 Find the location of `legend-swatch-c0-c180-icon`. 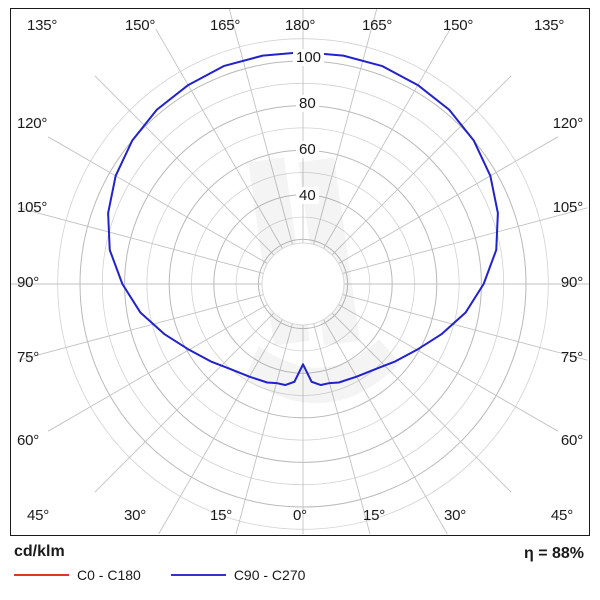

legend-swatch-c0-c180-icon is located at coordinates (41, 575).